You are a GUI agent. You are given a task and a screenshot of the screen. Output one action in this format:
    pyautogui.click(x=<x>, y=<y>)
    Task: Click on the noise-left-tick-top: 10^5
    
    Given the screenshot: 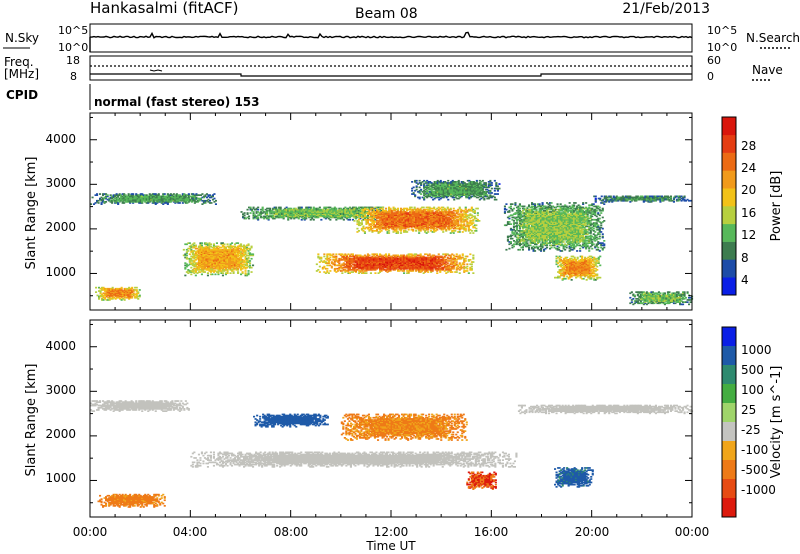 What is the action you would take?
    pyautogui.click(x=73, y=30)
    